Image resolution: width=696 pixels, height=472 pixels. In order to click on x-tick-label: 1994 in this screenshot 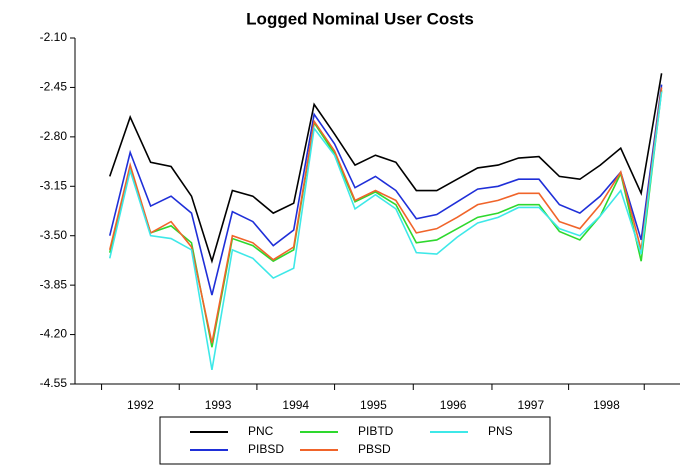, I will do `click(295, 405)`.